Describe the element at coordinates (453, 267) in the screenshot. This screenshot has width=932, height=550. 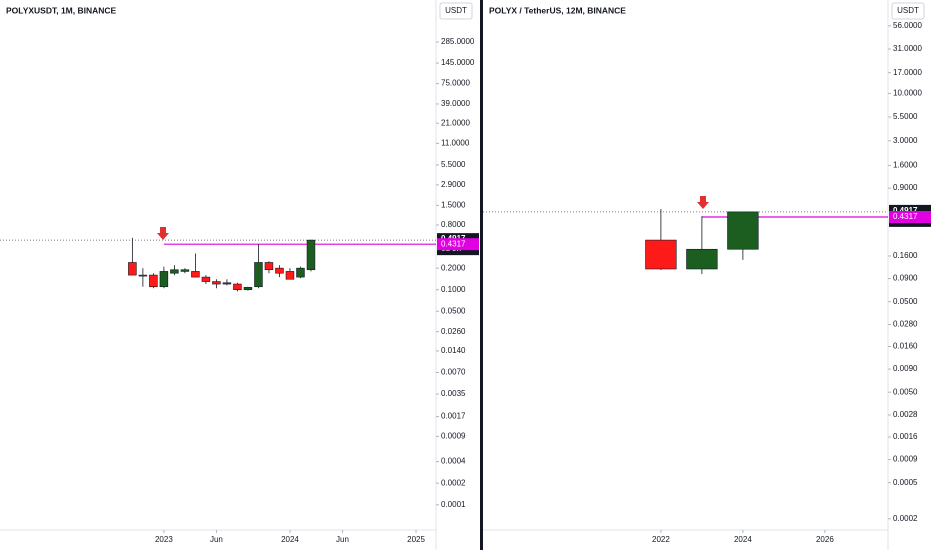
I see `y-tick-label: 0.2000` at that location.